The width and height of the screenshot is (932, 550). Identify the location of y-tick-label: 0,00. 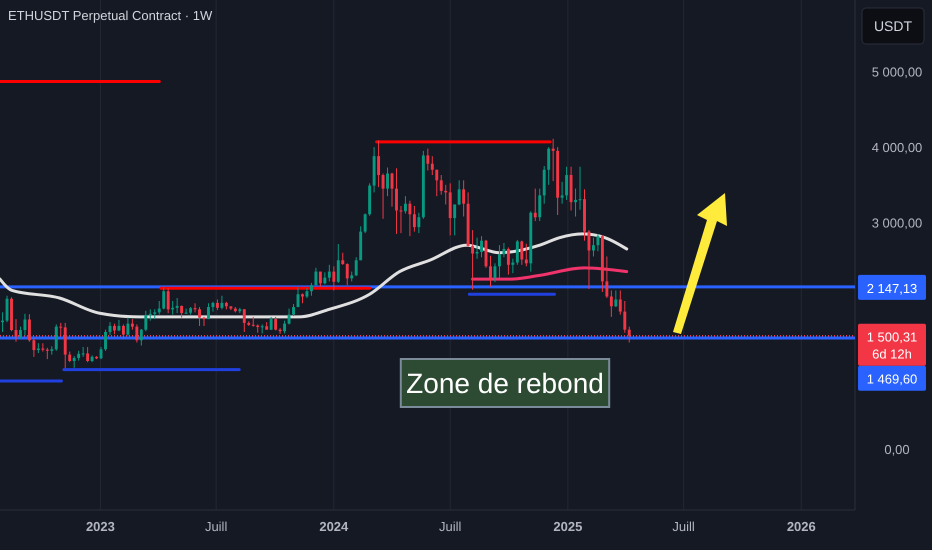
(897, 449).